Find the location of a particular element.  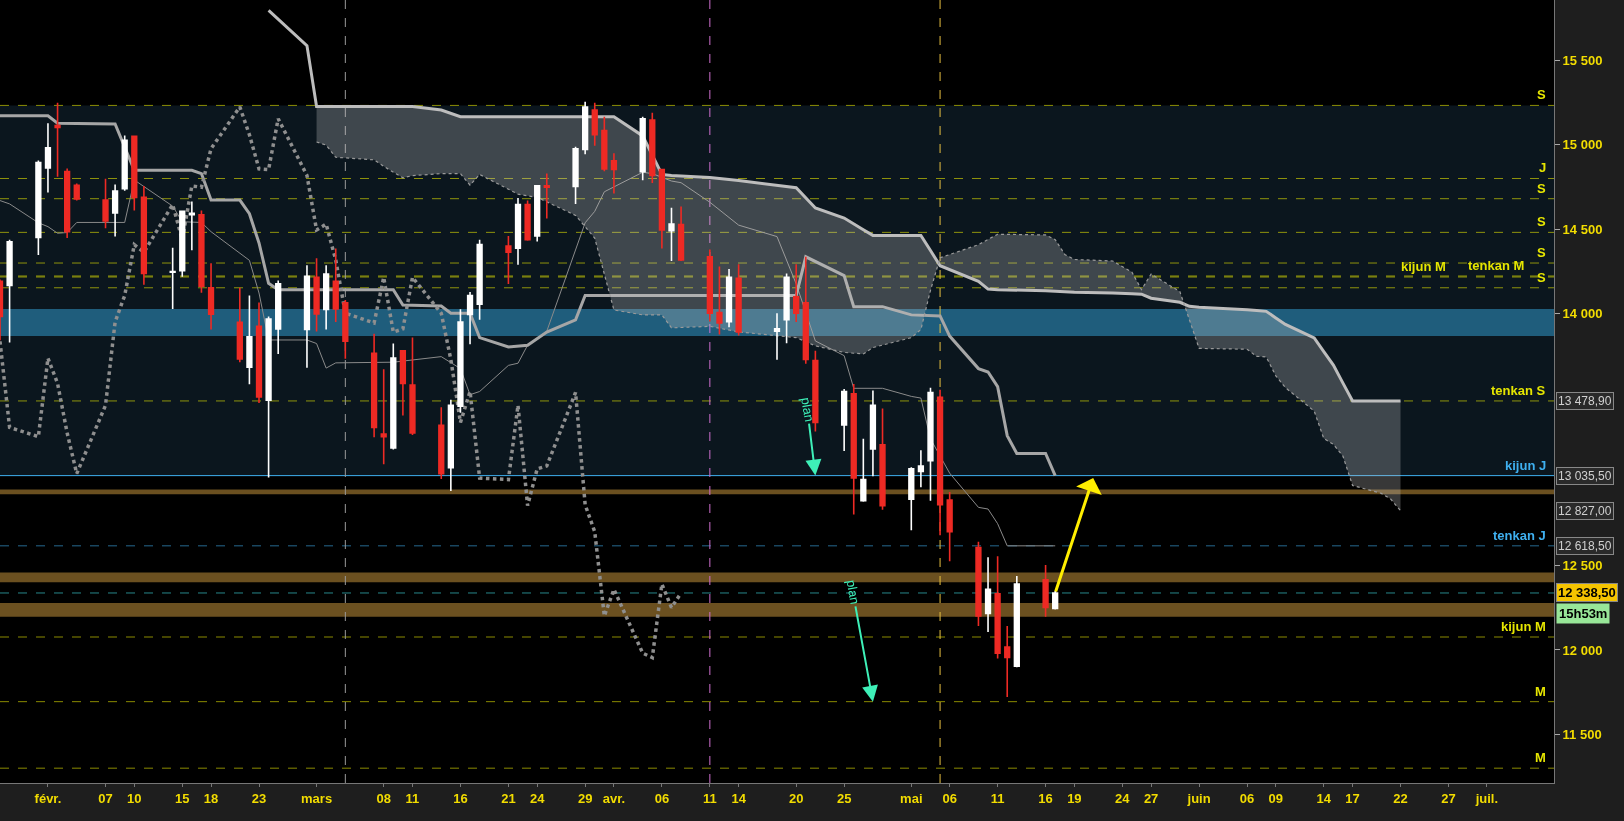

x-tick-label: 20 is located at coordinates (796, 798).